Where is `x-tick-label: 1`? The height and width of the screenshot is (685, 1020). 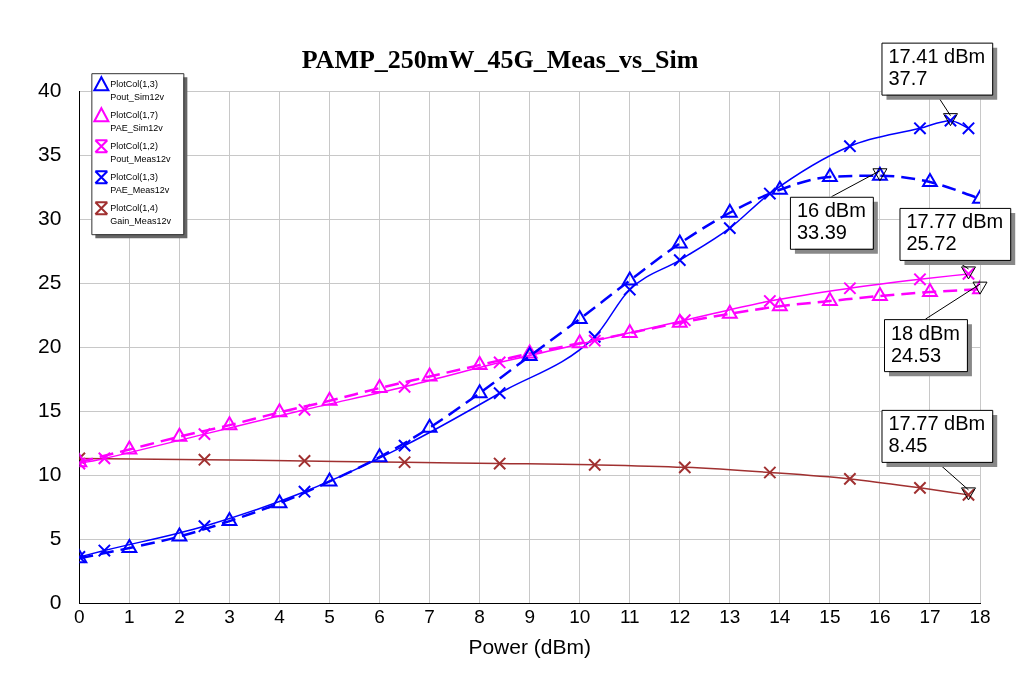
x-tick-label: 1 is located at coordinates (129, 616).